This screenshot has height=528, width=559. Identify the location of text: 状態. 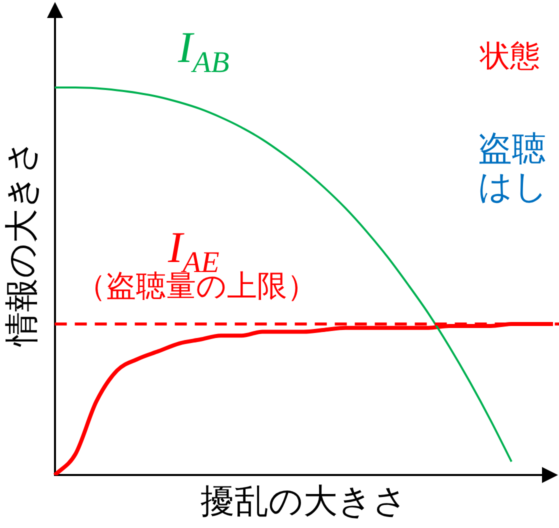
(509, 56).